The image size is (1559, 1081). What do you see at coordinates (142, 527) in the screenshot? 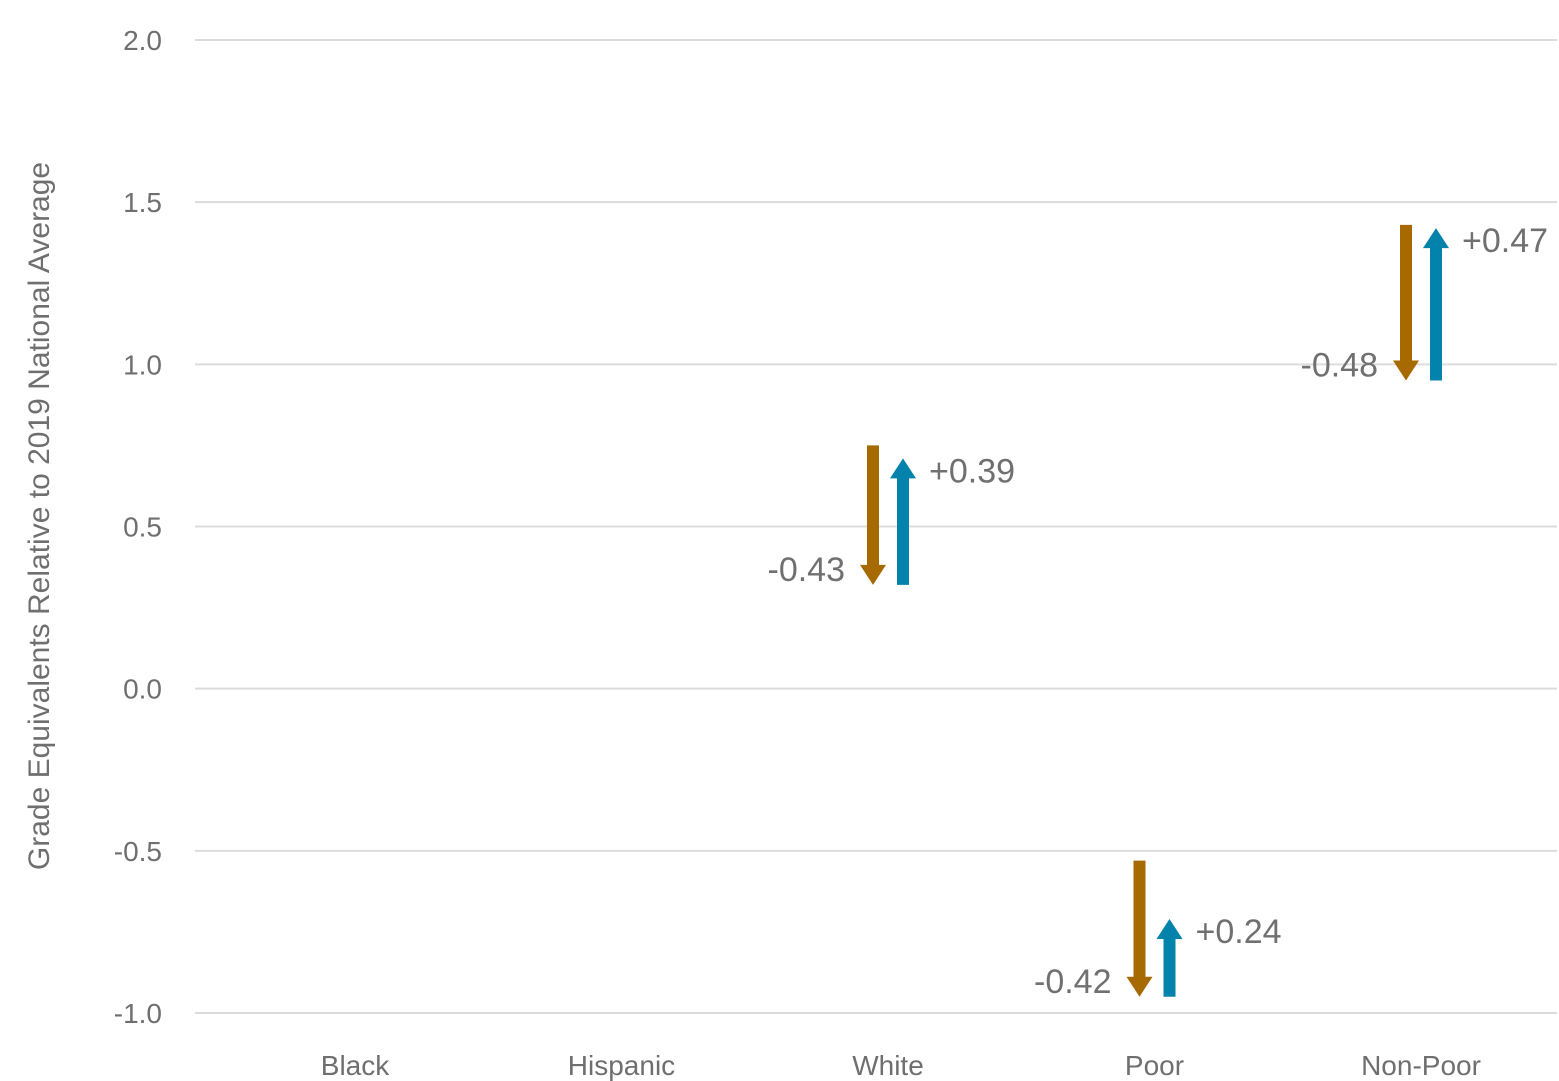
I see `y-tick-label: 0.5` at bounding box center [142, 527].